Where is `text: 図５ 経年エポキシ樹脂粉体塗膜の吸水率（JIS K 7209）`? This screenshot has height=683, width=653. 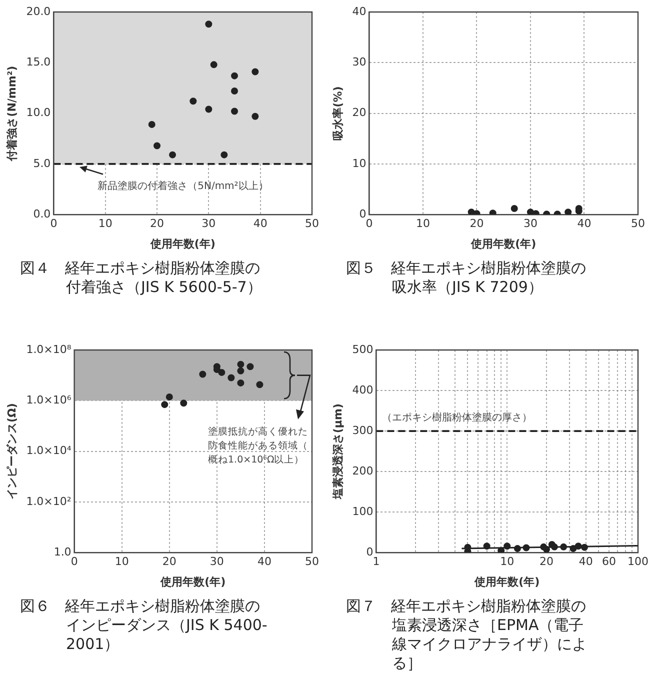 text: 図５ 経年エポキシ樹脂粉体塗膜の吸水率（JIS K 7209） is located at coordinates (466, 278).